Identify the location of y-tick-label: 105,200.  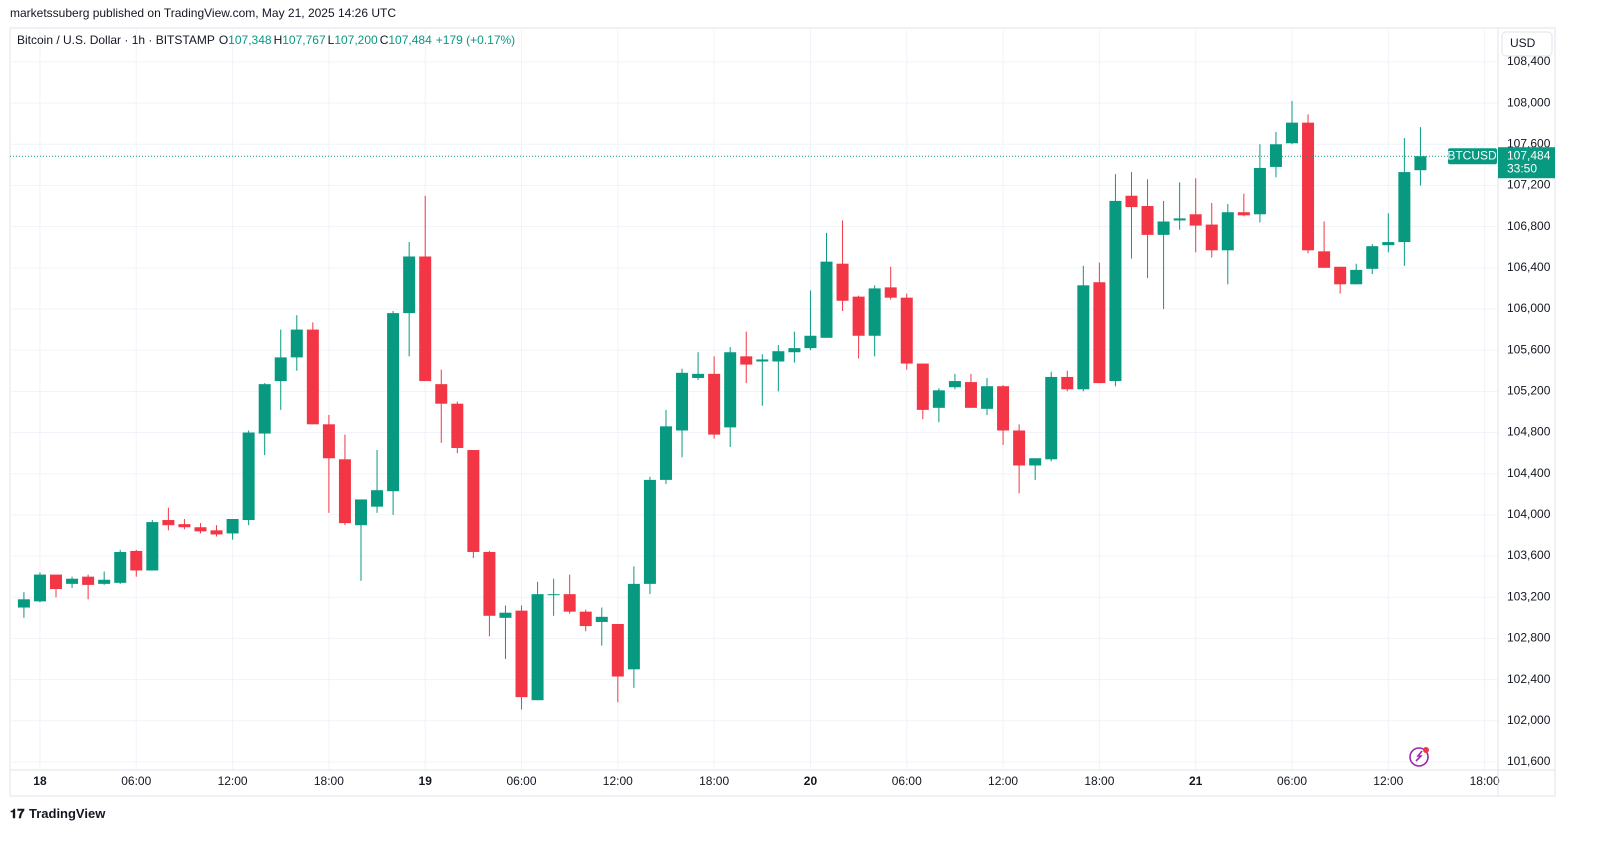
(1529, 391).